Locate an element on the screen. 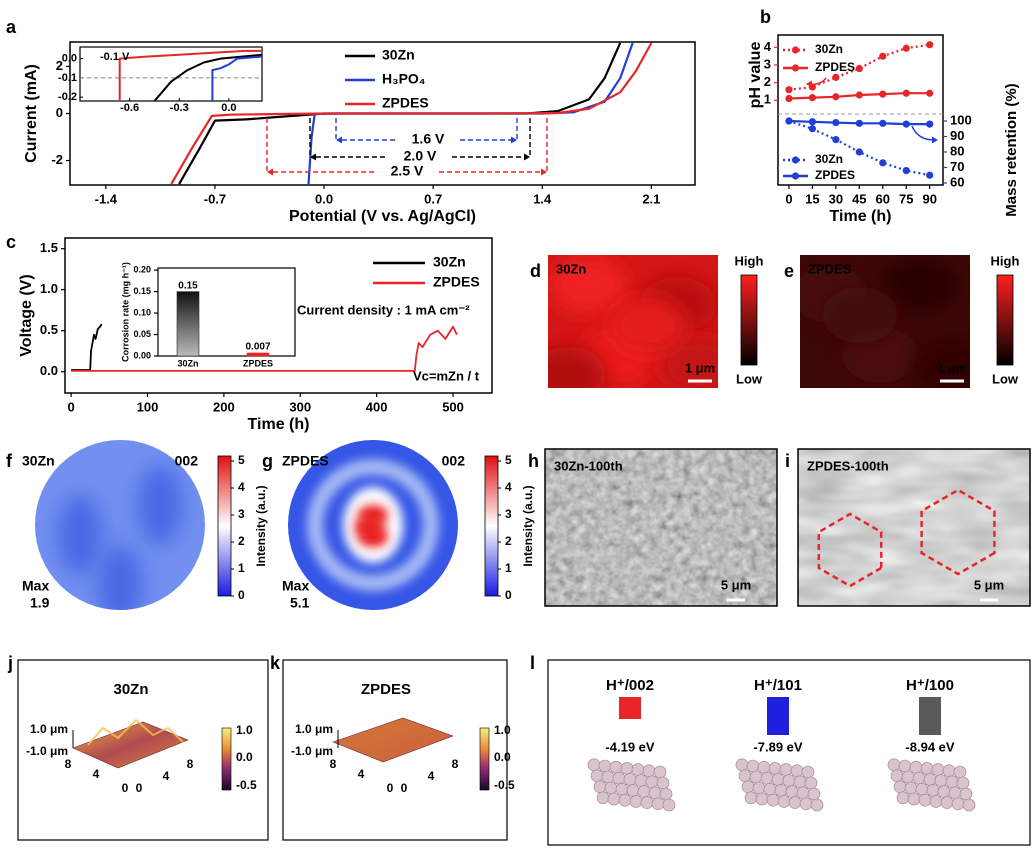 This screenshot has width=1033, height=857. heatmap-texture is located at coordinates (588, 285).